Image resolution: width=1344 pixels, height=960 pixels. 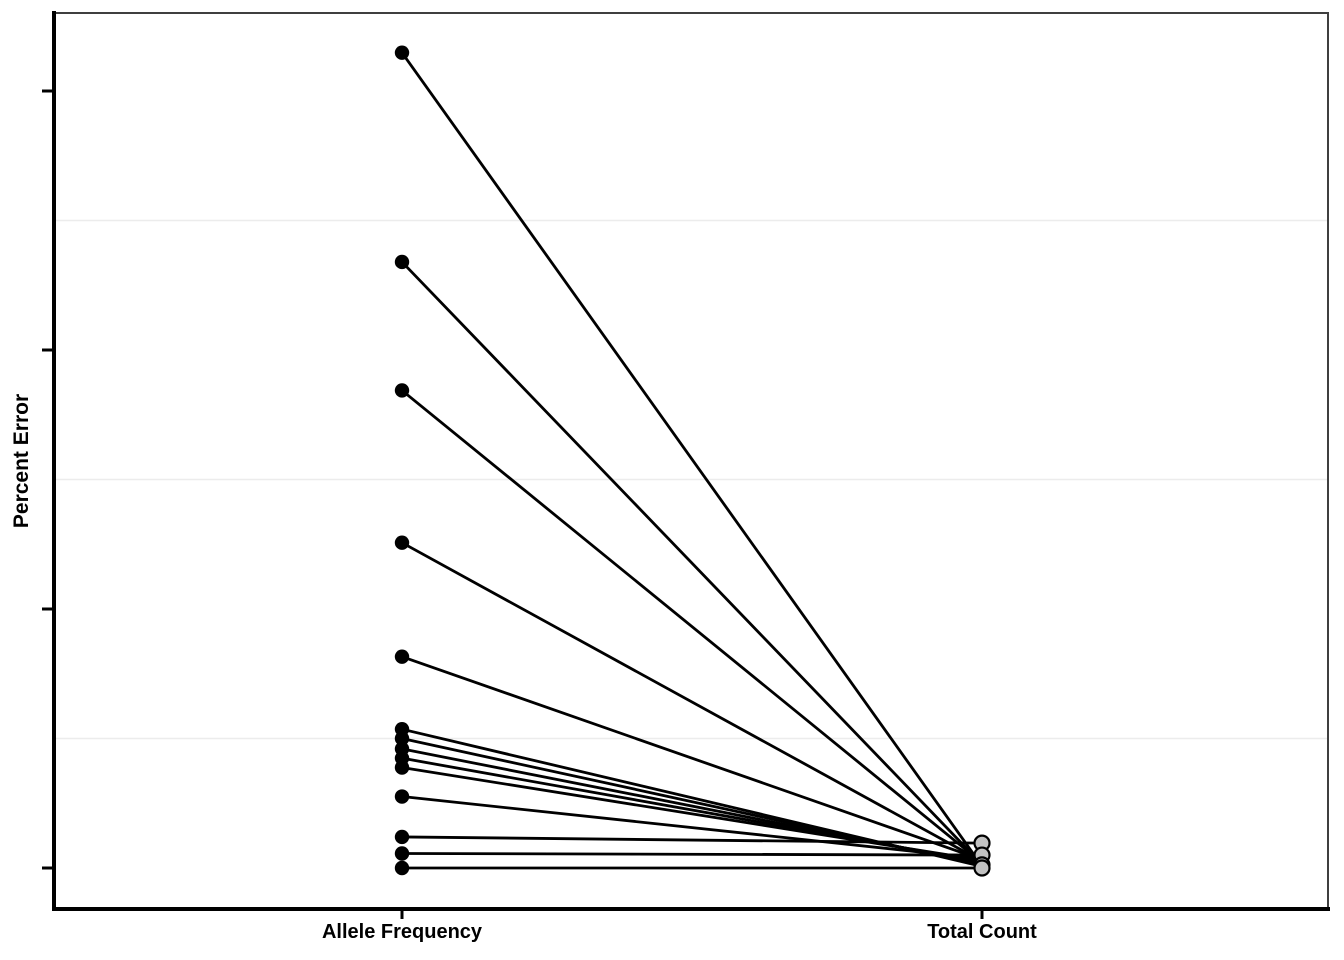 I want to click on right-points-group, so click(x=982, y=855).